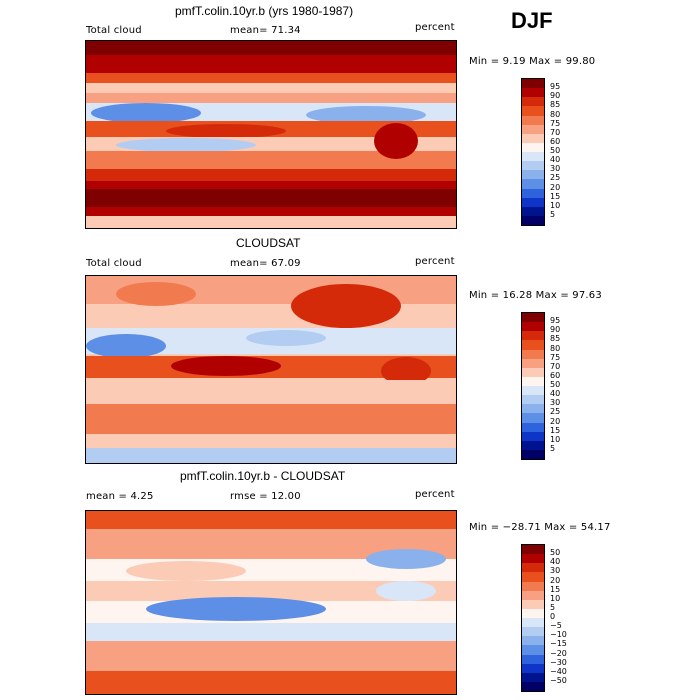 The height and width of the screenshot is (700, 700). Describe the element at coordinates (565, 385) in the screenshot. I see `colorbar-labels-obs: 95 90 85 80 75 70 60 50 40 30 25 20 15 10 5` at that location.